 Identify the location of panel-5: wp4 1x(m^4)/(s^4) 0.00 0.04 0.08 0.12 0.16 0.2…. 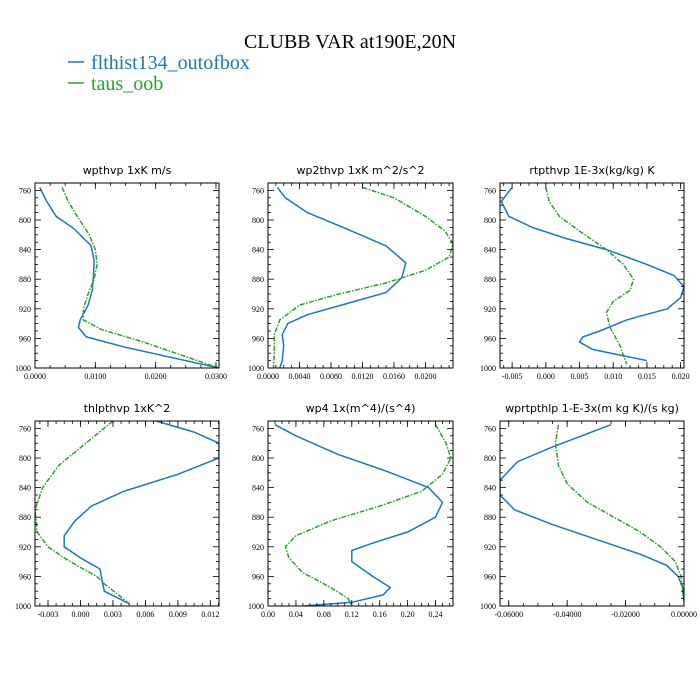
(351, 510).